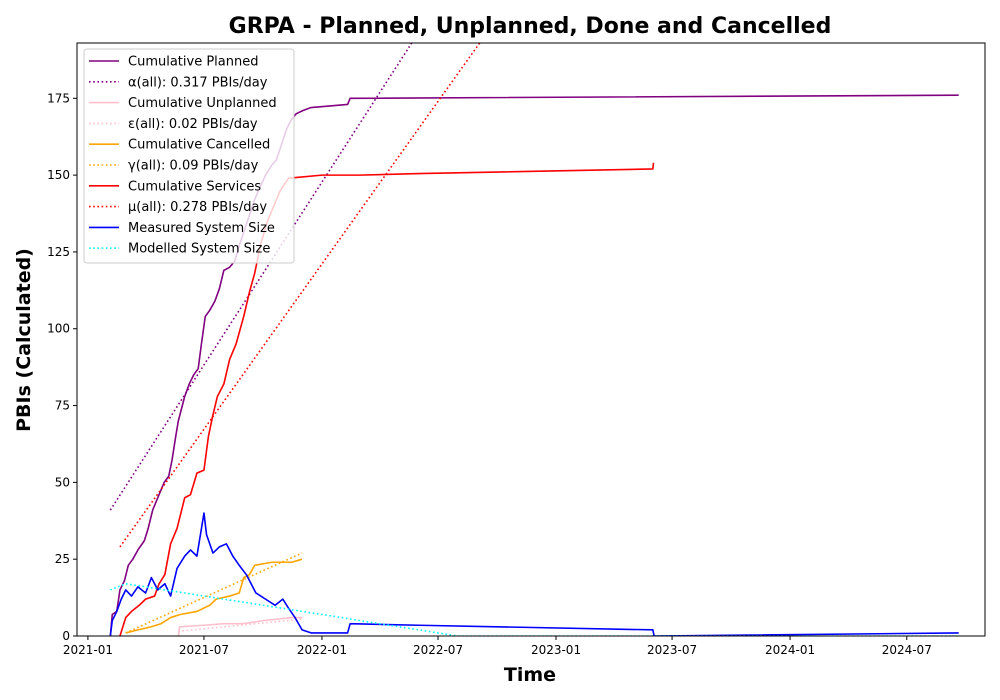 This screenshot has height=700, width=1000. Describe the element at coordinates (672, 650) in the screenshot. I see `x-tick-label: 2023-07` at that location.